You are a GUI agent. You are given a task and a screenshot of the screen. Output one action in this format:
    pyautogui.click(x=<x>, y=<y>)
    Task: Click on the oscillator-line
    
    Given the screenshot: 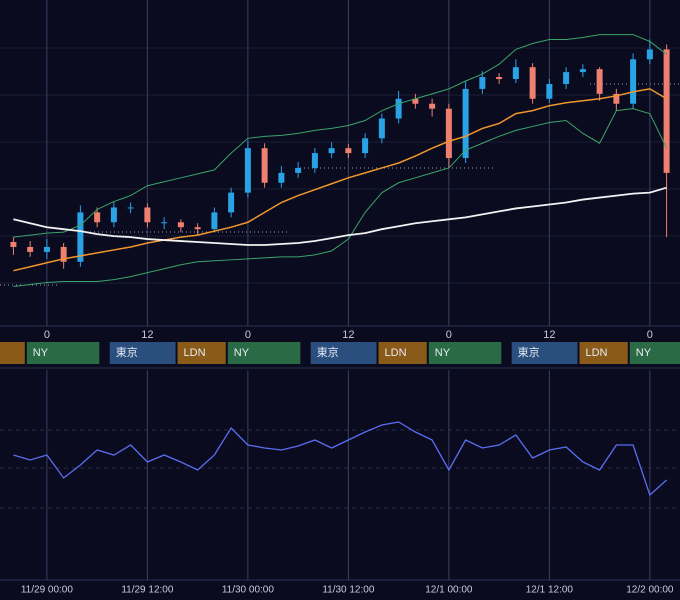 What is the action you would take?
    pyautogui.click(x=340, y=459)
    